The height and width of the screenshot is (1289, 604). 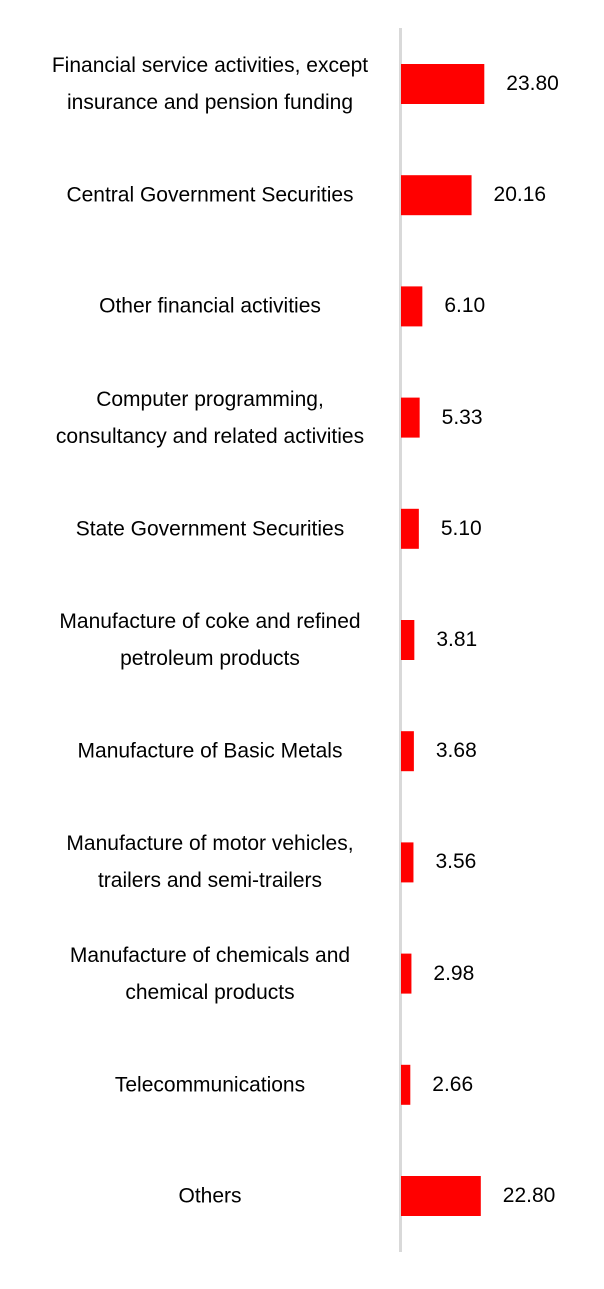 What do you see at coordinates (532, 83) in the screenshot?
I see `data-label: 23.80` at bounding box center [532, 83].